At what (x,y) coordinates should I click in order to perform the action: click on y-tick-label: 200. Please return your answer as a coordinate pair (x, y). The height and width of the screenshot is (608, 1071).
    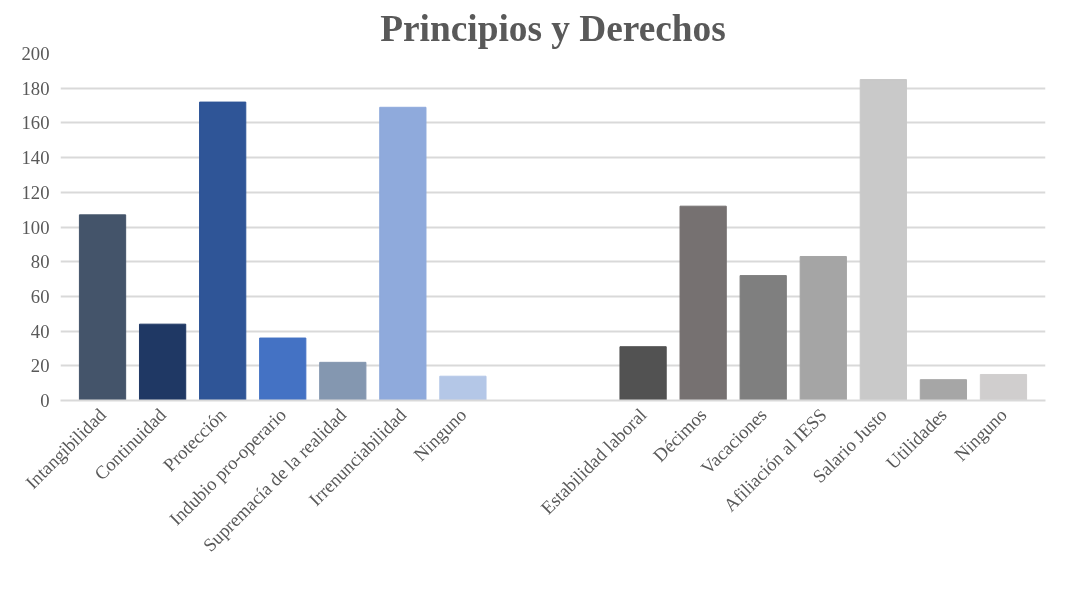
    Looking at the image, I should click on (35, 53).